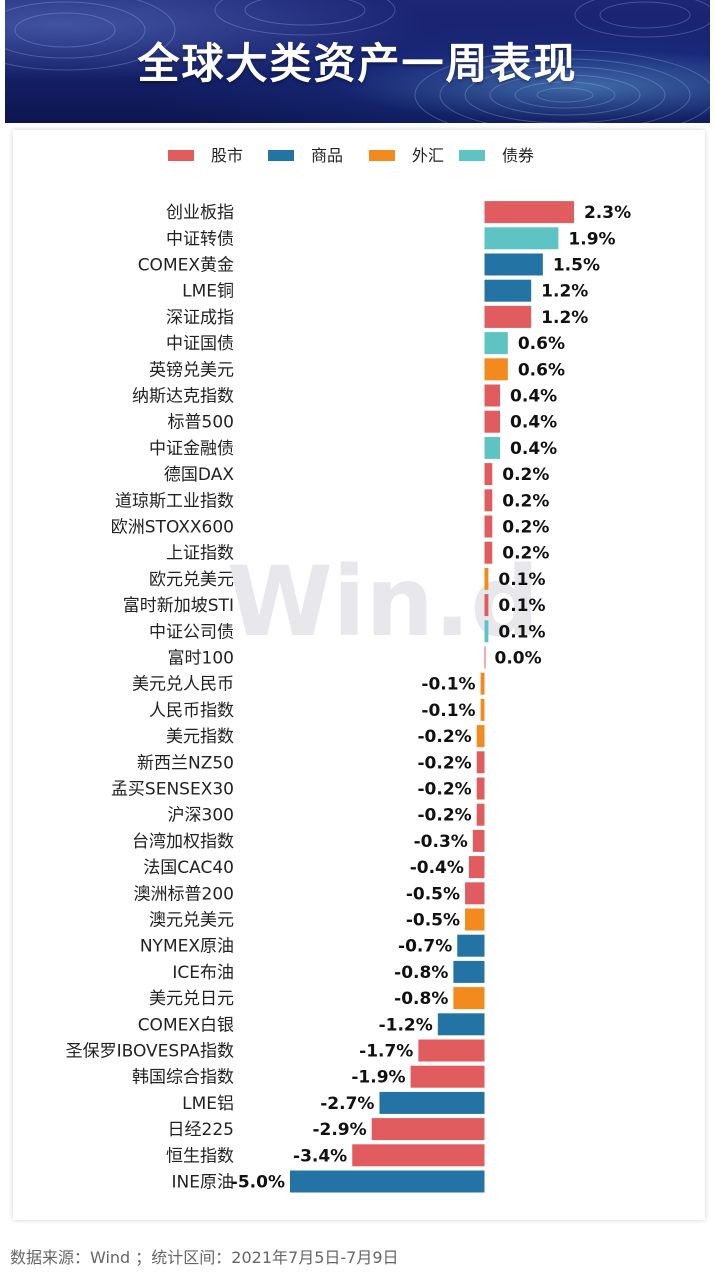 This screenshot has width=715, height=1278. Describe the element at coordinates (188, 868) in the screenshot. I see `category-label: 法国CAC40` at that location.